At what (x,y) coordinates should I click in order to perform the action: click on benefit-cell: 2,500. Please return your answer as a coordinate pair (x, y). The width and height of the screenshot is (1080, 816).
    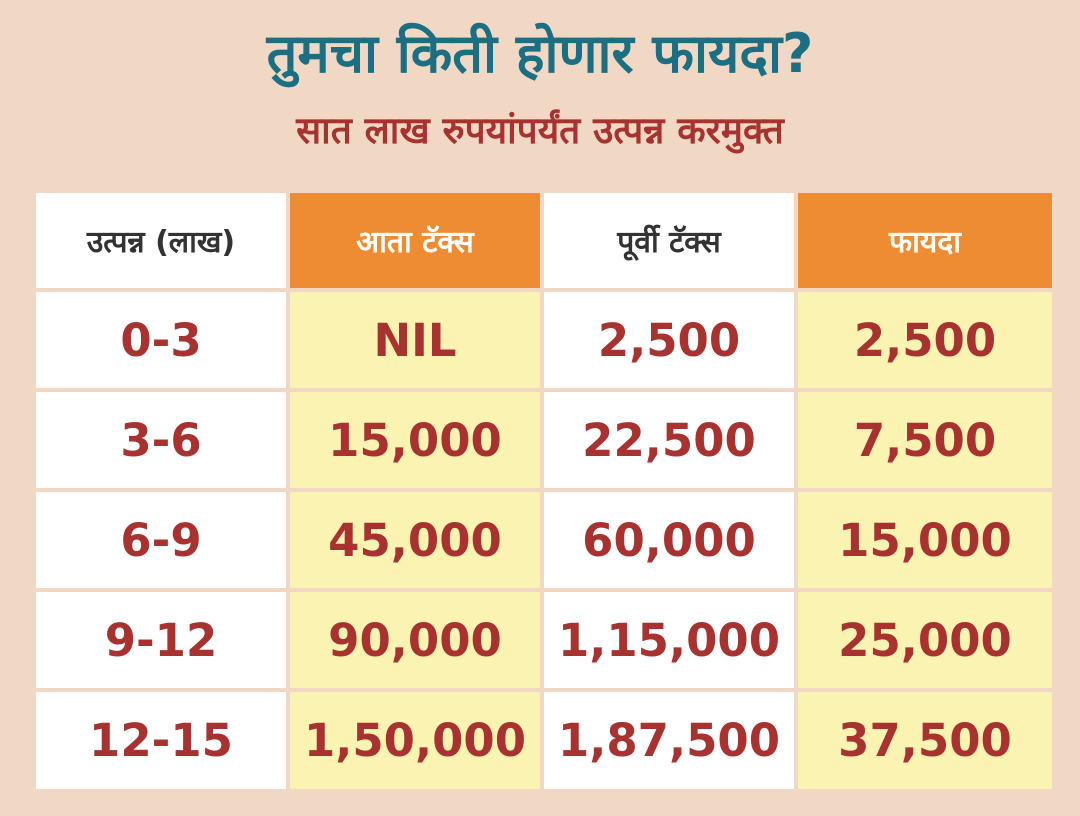
    Looking at the image, I should click on (925, 340).